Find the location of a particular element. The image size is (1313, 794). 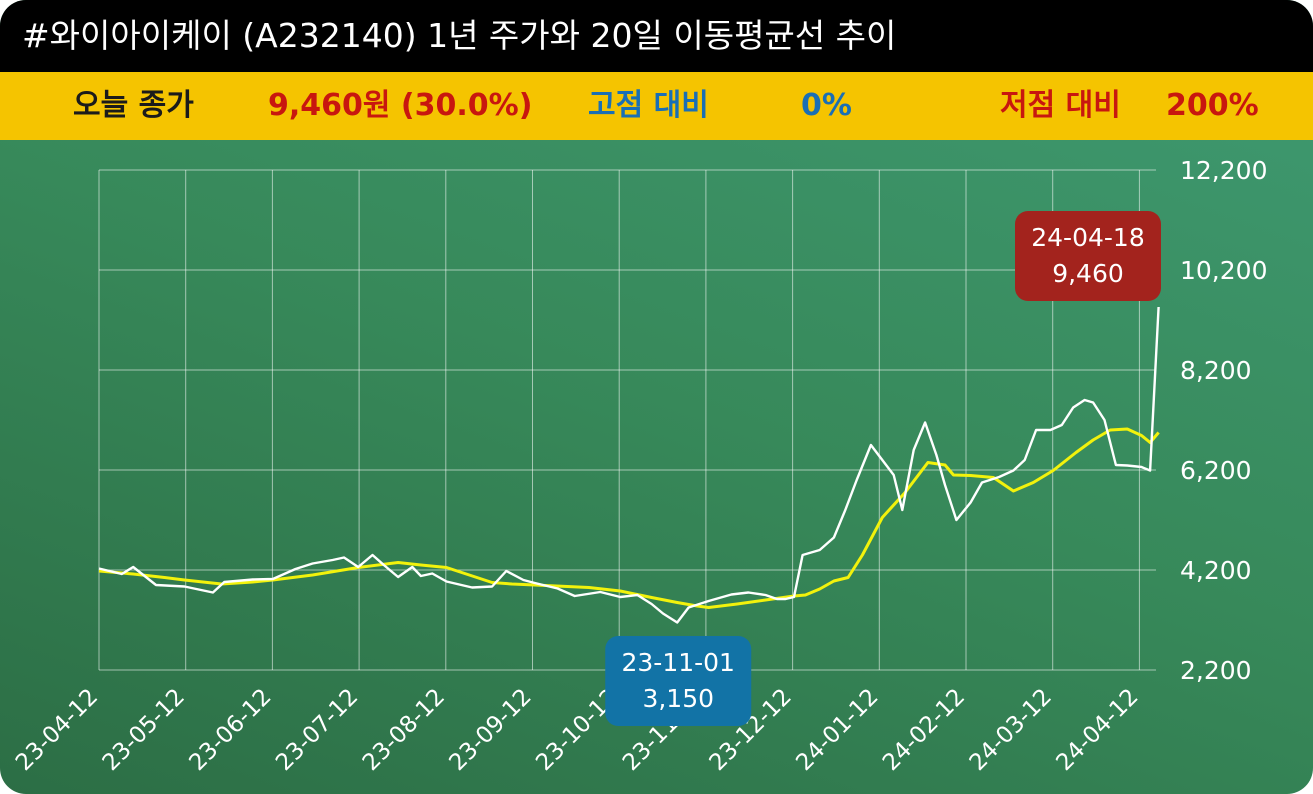

x-tick-label: 24-03-12 is located at coordinates (1011, 730).